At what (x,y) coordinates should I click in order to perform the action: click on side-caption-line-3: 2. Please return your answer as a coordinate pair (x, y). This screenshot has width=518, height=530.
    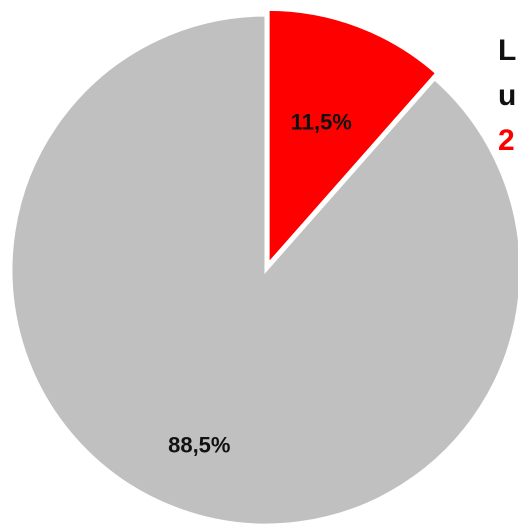
    Looking at the image, I should click on (506, 140).